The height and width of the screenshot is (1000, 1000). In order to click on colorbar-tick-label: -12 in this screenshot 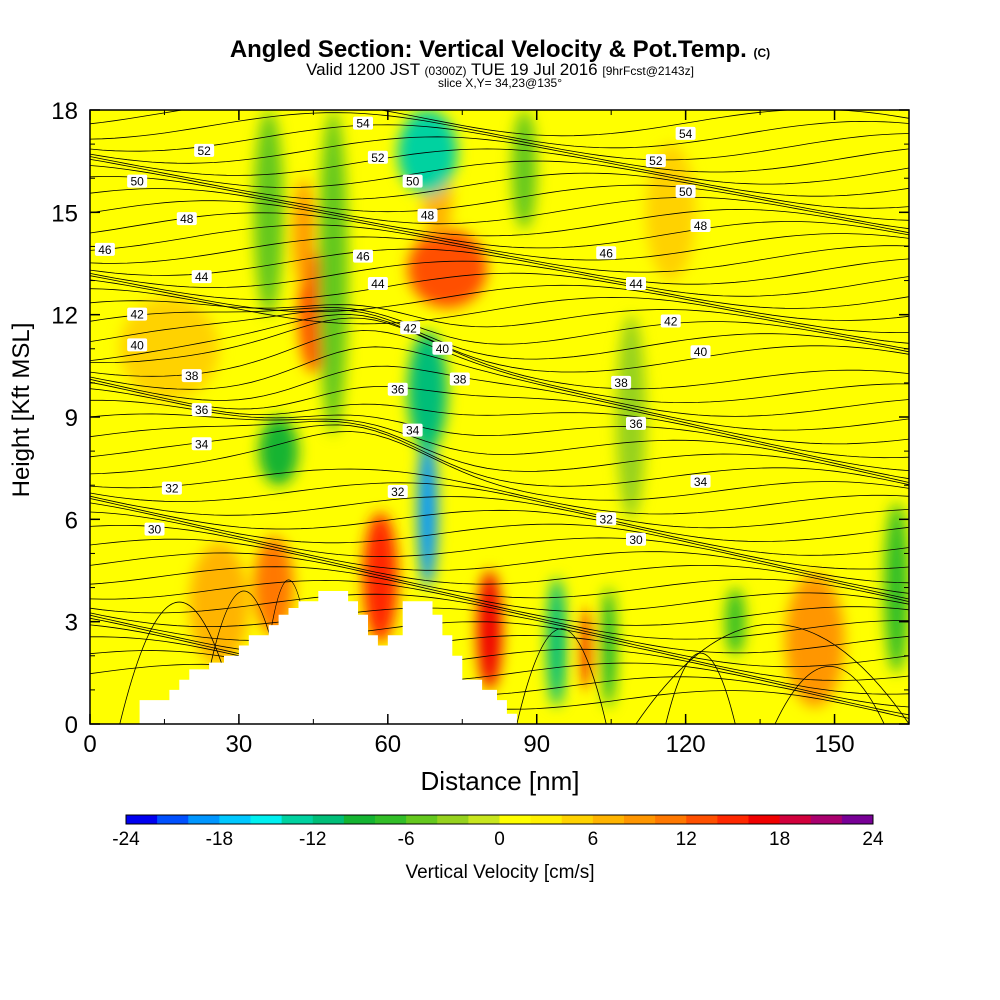, I will do `click(312, 839)`.